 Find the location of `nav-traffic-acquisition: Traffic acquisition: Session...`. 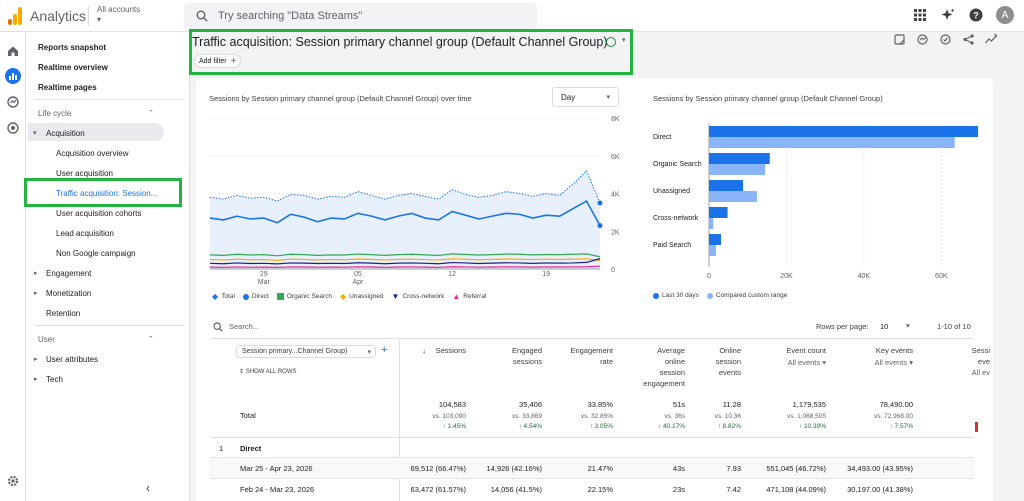

nav-traffic-acquisition: Traffic acquisition: Session... is located at coordinates (107, 193).